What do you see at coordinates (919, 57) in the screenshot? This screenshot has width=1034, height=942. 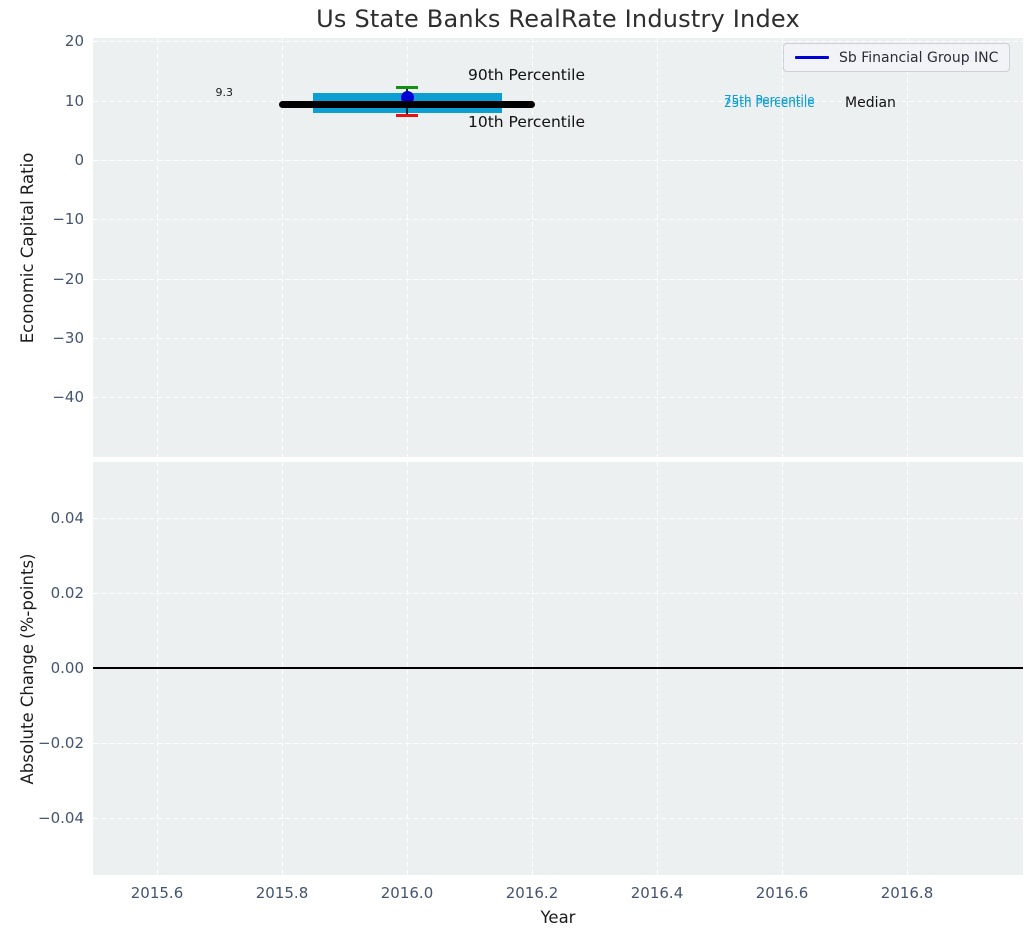 I see `legend-label: Sb Financial Group INC` at bounding box center [919, 57].